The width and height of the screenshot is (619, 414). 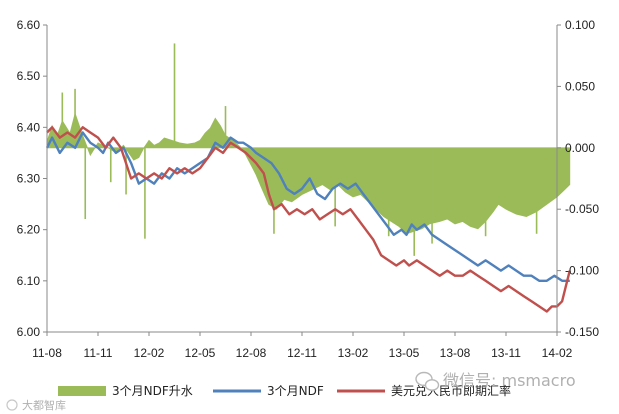 What do you see at coordinates (353, 353) in the screenshot?
I see `x-tick-label: 13-02` at bounding box center [353, 353].